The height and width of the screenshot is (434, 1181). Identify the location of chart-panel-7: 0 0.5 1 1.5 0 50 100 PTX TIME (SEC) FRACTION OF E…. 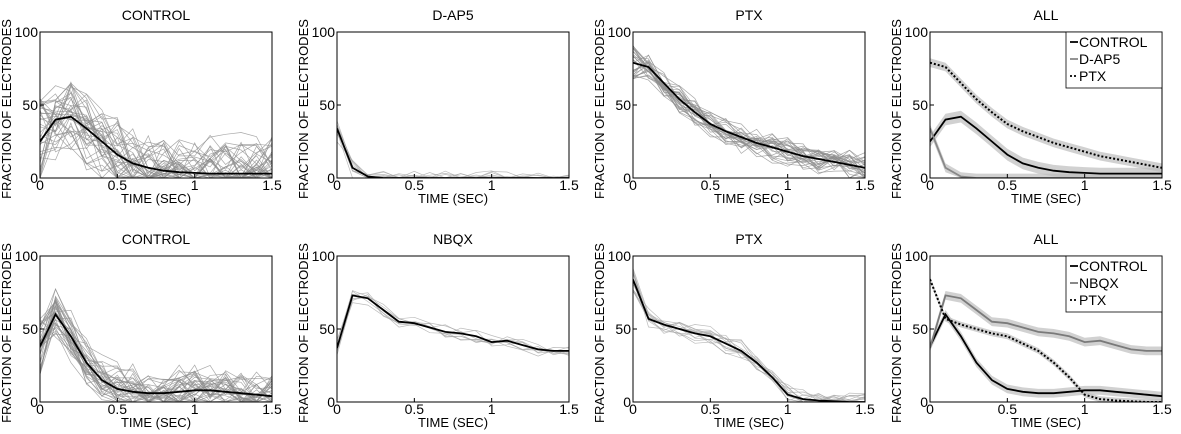
(733, 330).